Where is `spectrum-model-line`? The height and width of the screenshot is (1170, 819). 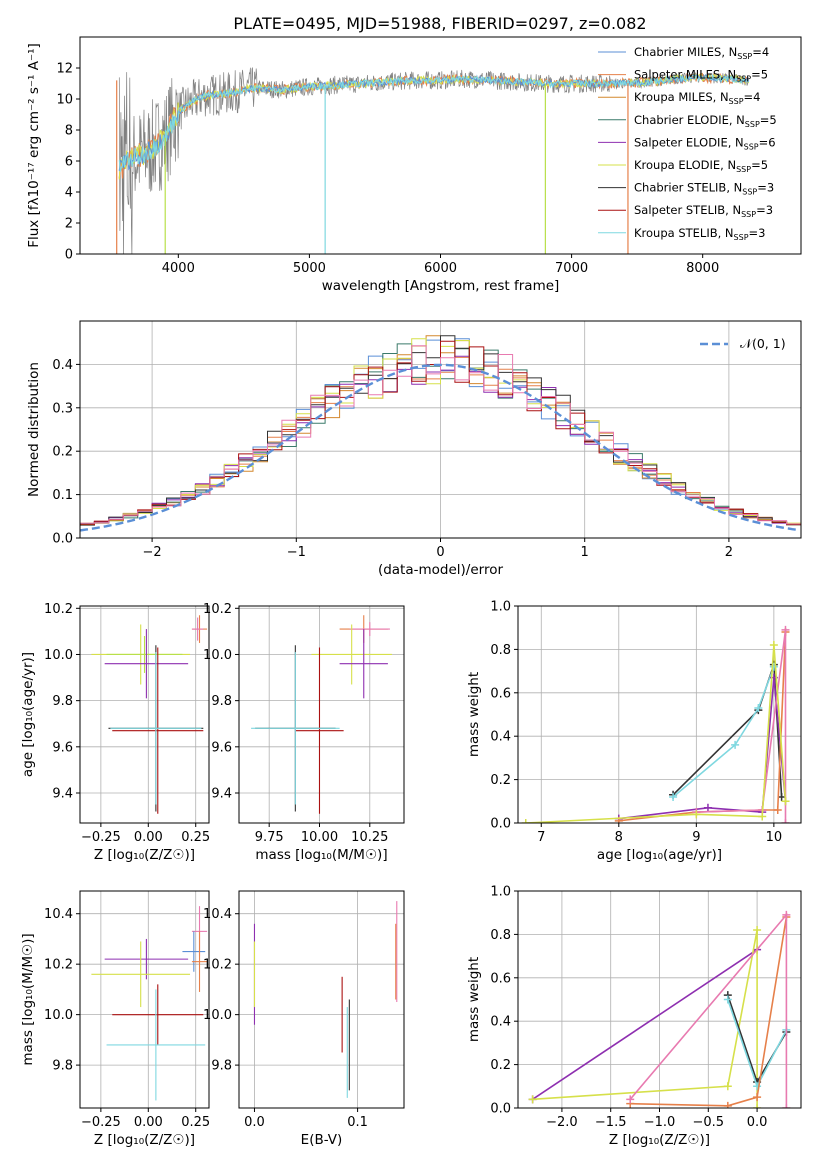 spectrum-model-line is located at coordinates (433, 122).